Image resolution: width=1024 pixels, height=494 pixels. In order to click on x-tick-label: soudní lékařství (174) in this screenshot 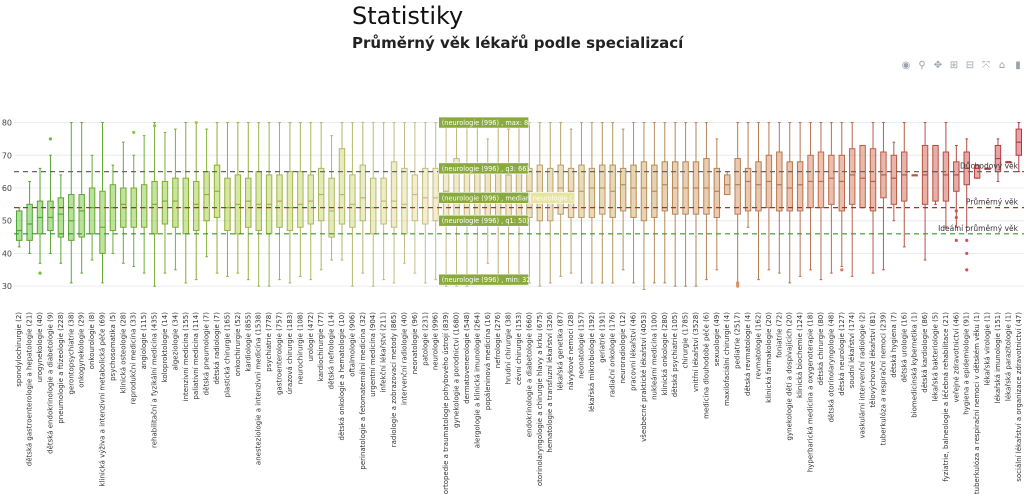, I will do `click(852, 350)`.